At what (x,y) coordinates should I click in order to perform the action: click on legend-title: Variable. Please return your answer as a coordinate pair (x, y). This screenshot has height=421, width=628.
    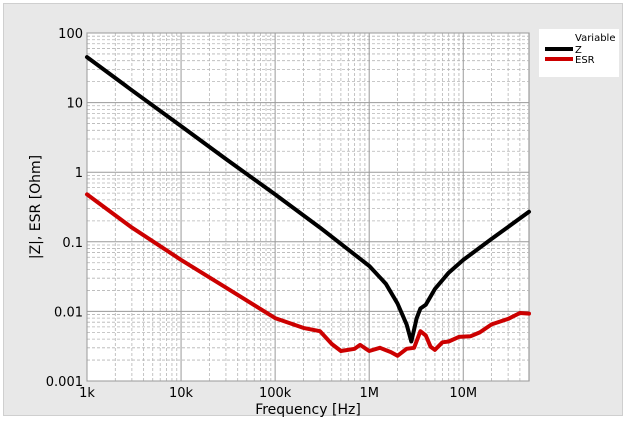
    Looking at the image, I should click on (595, 38).